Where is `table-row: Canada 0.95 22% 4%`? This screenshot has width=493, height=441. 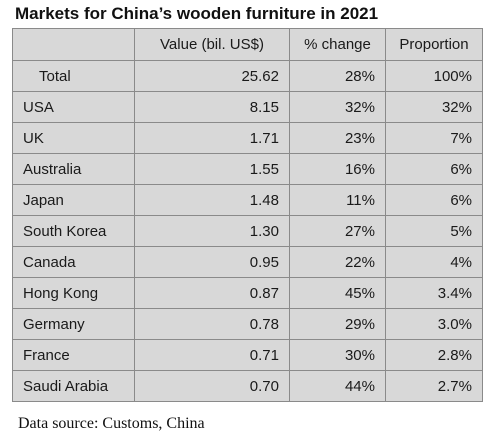 table-row: Canada 0.95 22% 4% is located at coordinates (247, 262).